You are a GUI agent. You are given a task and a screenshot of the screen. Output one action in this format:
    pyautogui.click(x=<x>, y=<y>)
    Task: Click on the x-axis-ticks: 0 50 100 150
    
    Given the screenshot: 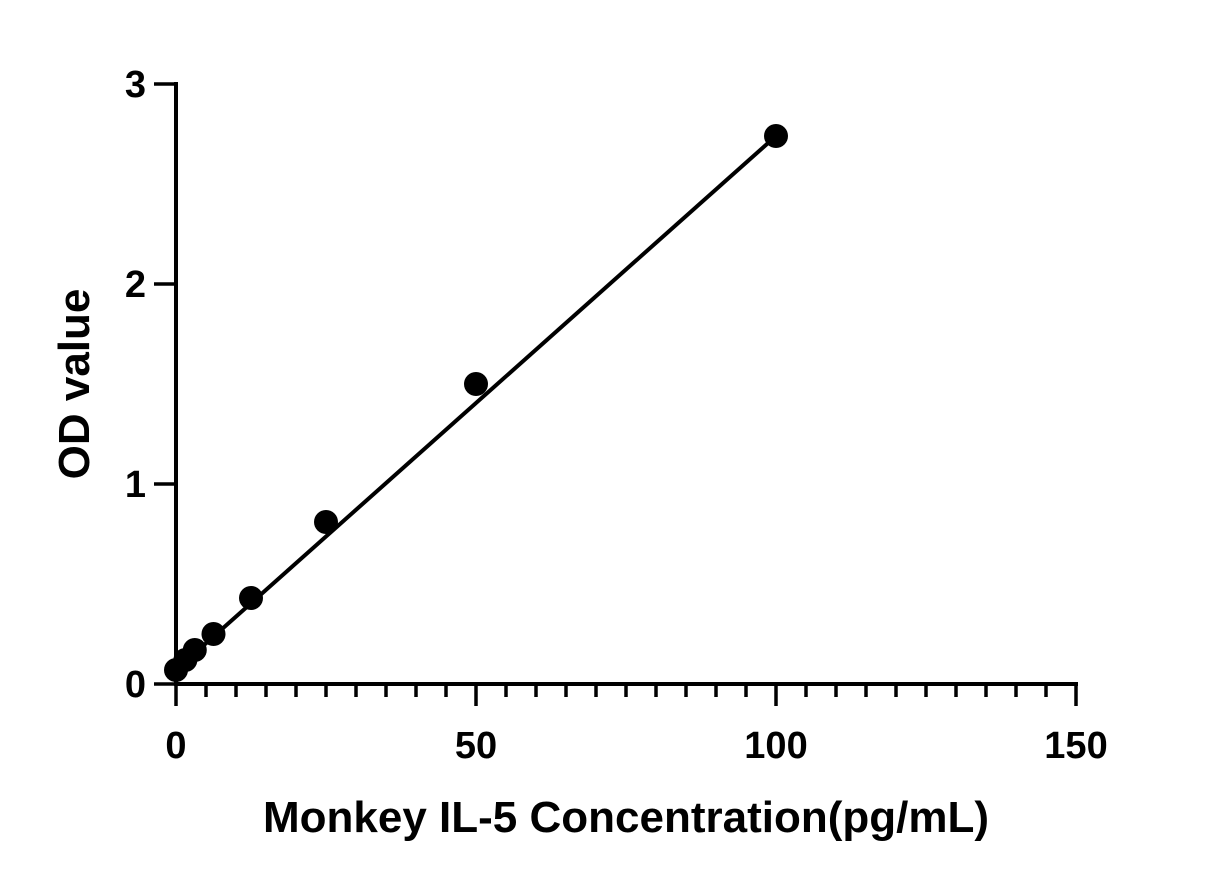 What is the action you would take?
    pyautogui.click(x=636, y=725)
    